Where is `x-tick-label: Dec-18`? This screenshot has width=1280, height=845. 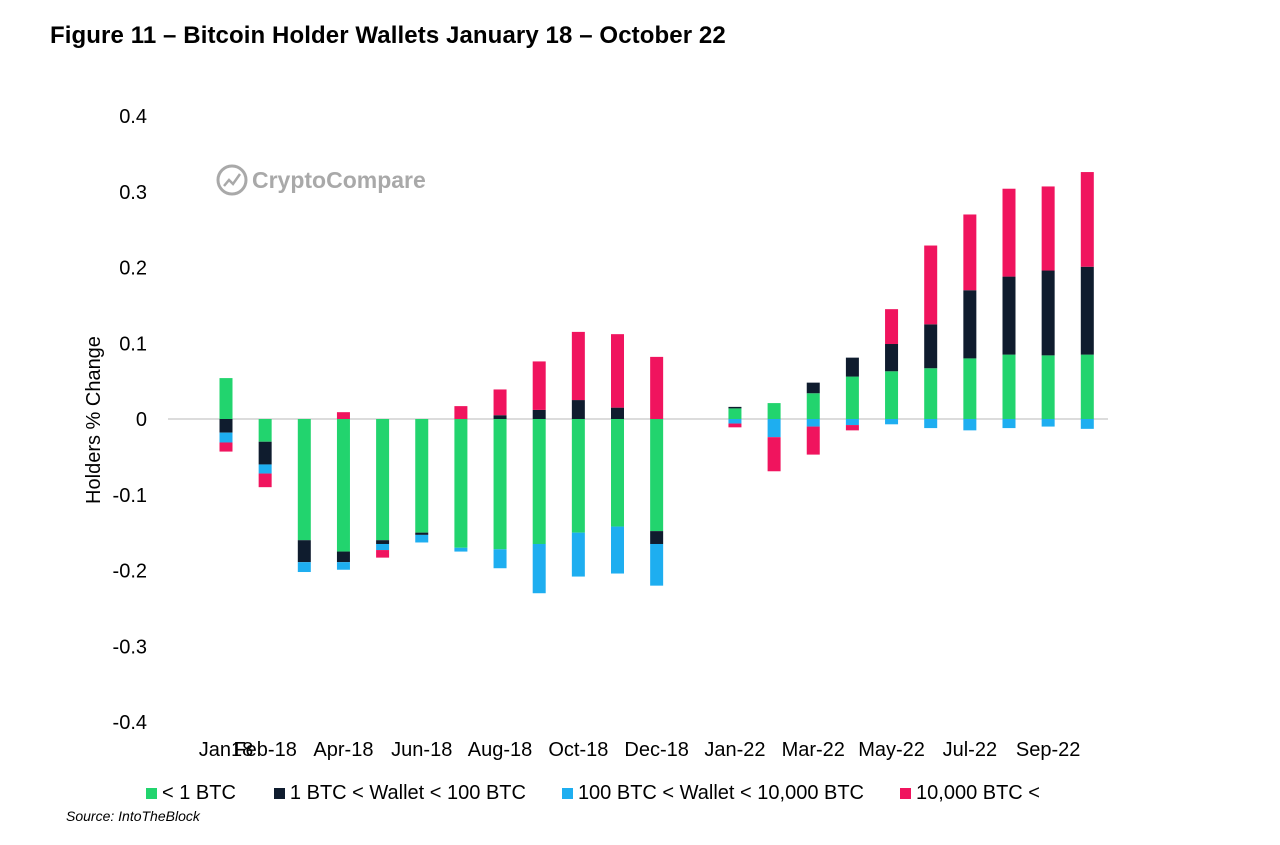 x-tick-label: Dec-18 is located at coordinates (656, 750).